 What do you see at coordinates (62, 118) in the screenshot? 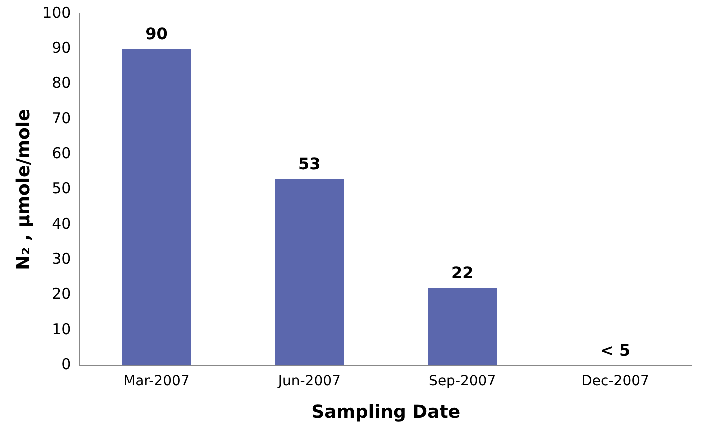
I see `y-tick-label: 70` at bounding box center [62, 118].